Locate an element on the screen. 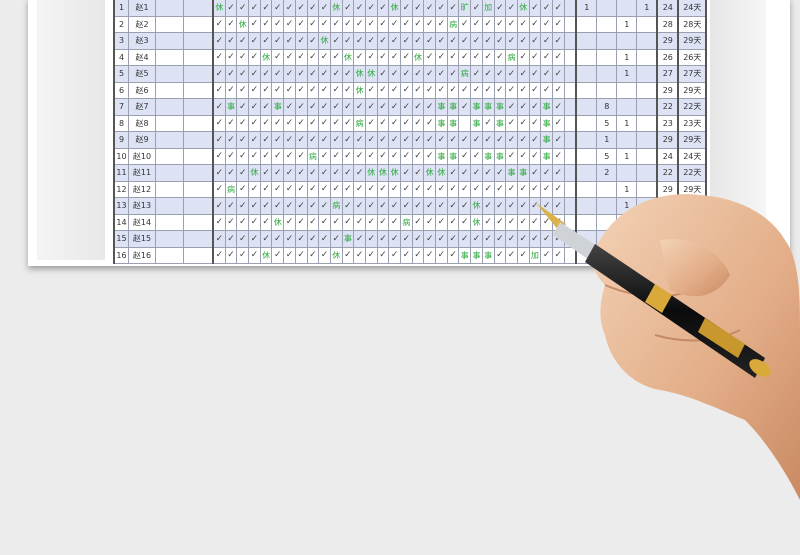  attendance-days-cell: 24天 is located at coordinates (692, 8).